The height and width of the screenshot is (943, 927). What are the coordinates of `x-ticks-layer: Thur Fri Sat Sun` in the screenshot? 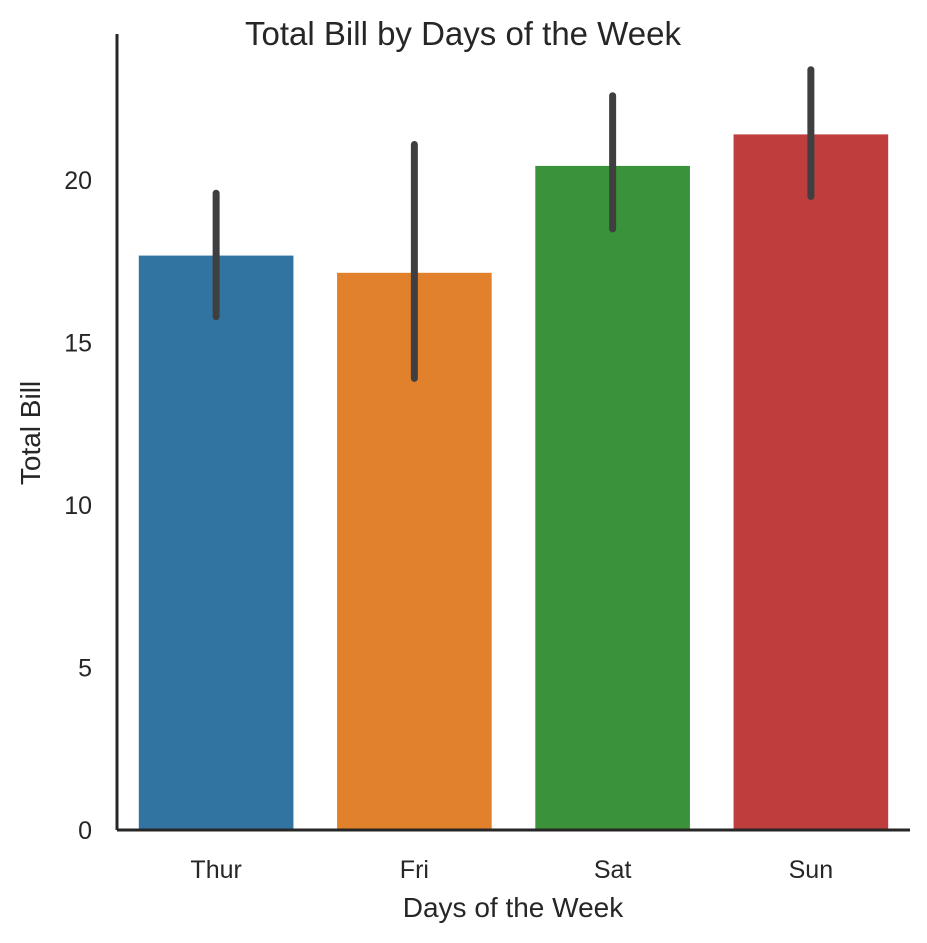 It's located at (511, 870).